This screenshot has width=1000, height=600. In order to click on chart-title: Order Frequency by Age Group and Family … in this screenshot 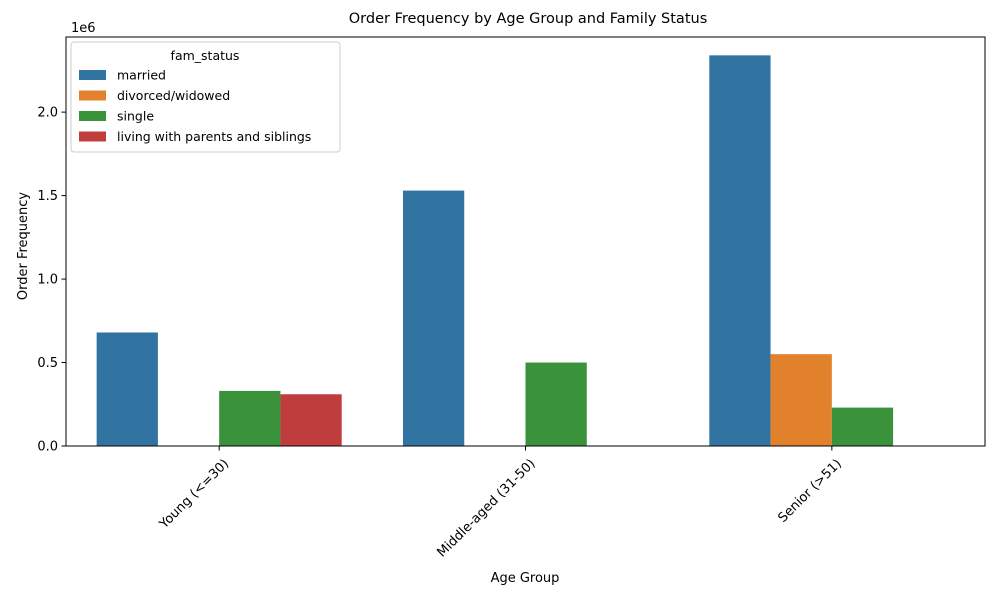, I will do `click(528, 19)`.